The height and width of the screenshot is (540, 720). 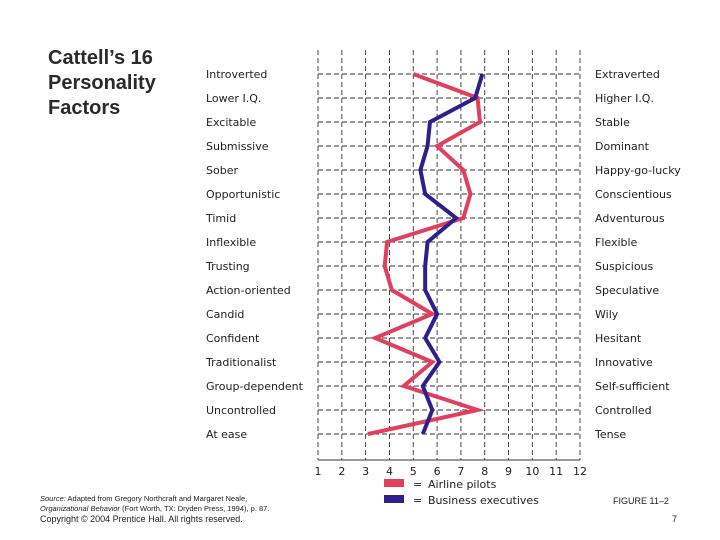 What do you see at coordinates (231, 122) in the screenshot?
I see `left-trait-label: Excitable` at bounding box center [231, 122].